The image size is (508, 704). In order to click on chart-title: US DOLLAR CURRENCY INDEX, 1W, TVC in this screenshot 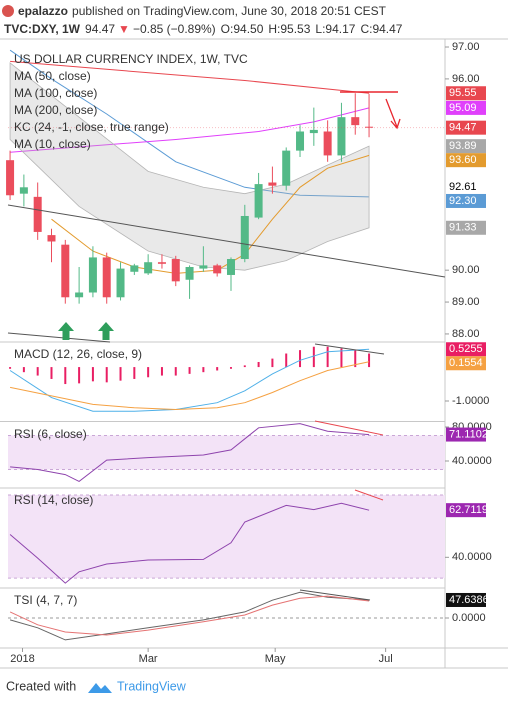, I will do `click(131, 59)`.